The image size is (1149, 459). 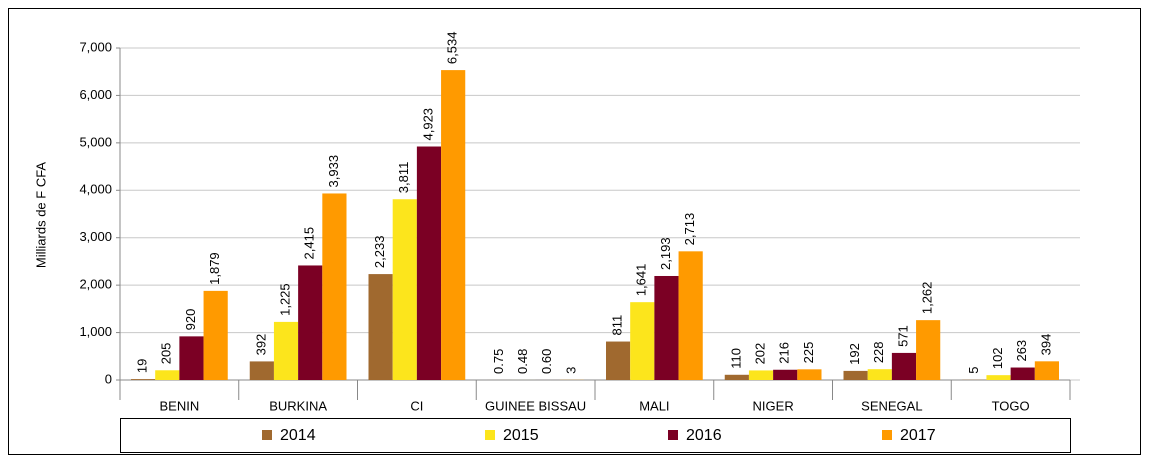 What do you see at coordinates (416, 405) in the screenshot?
I see `x-tick-label: CI` at bounding box center [416, 405].